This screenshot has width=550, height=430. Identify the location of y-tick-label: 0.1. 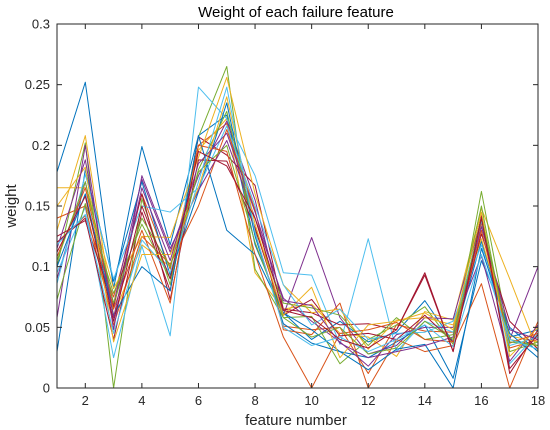
(41, 266).